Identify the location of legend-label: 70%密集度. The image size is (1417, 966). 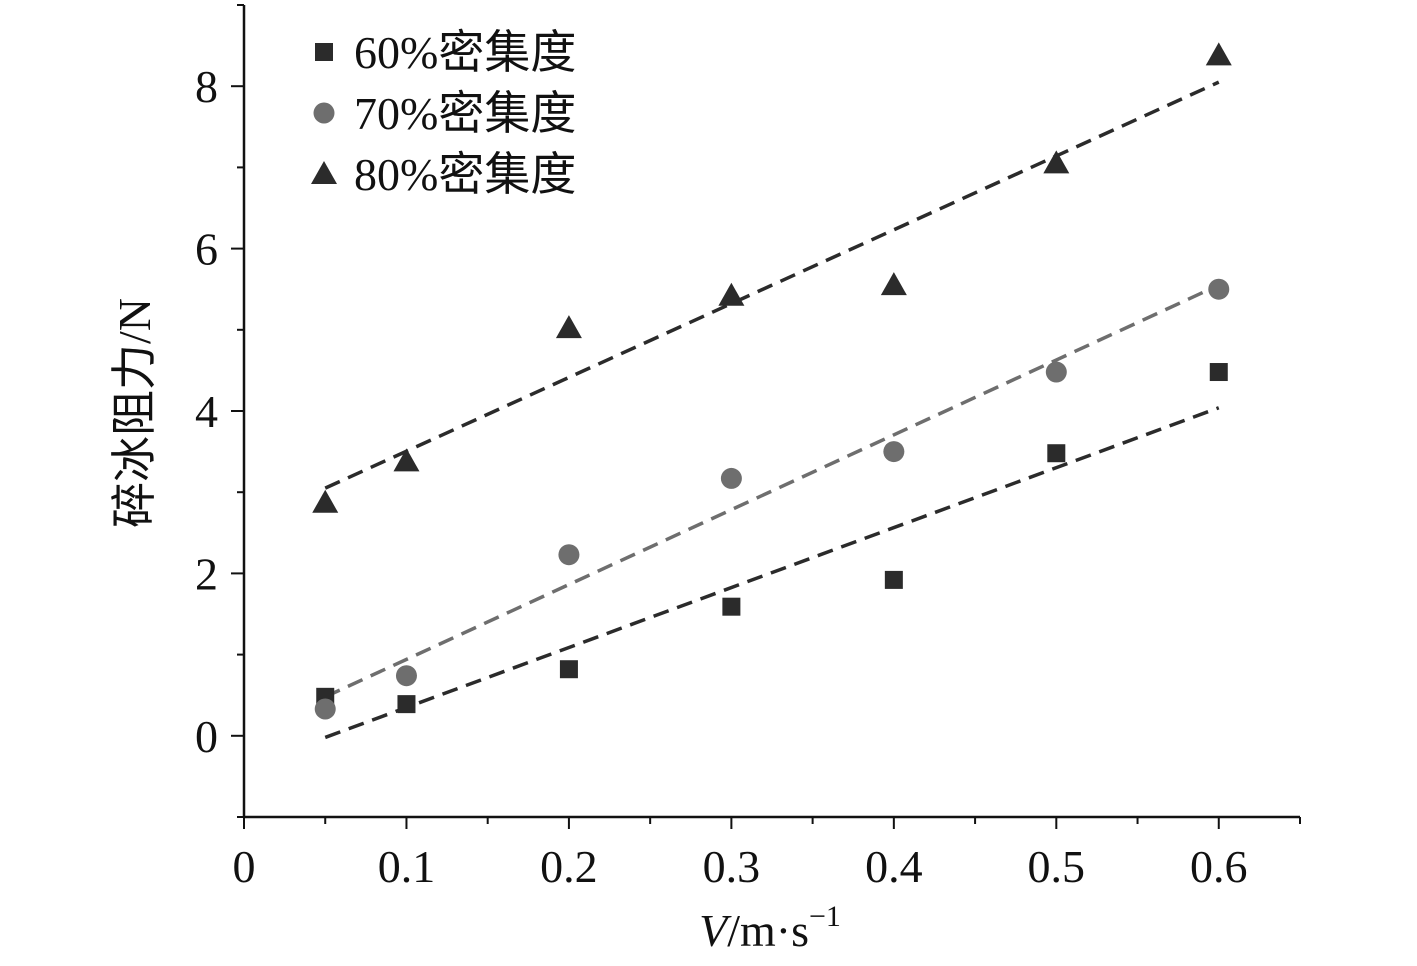
(465, 113).